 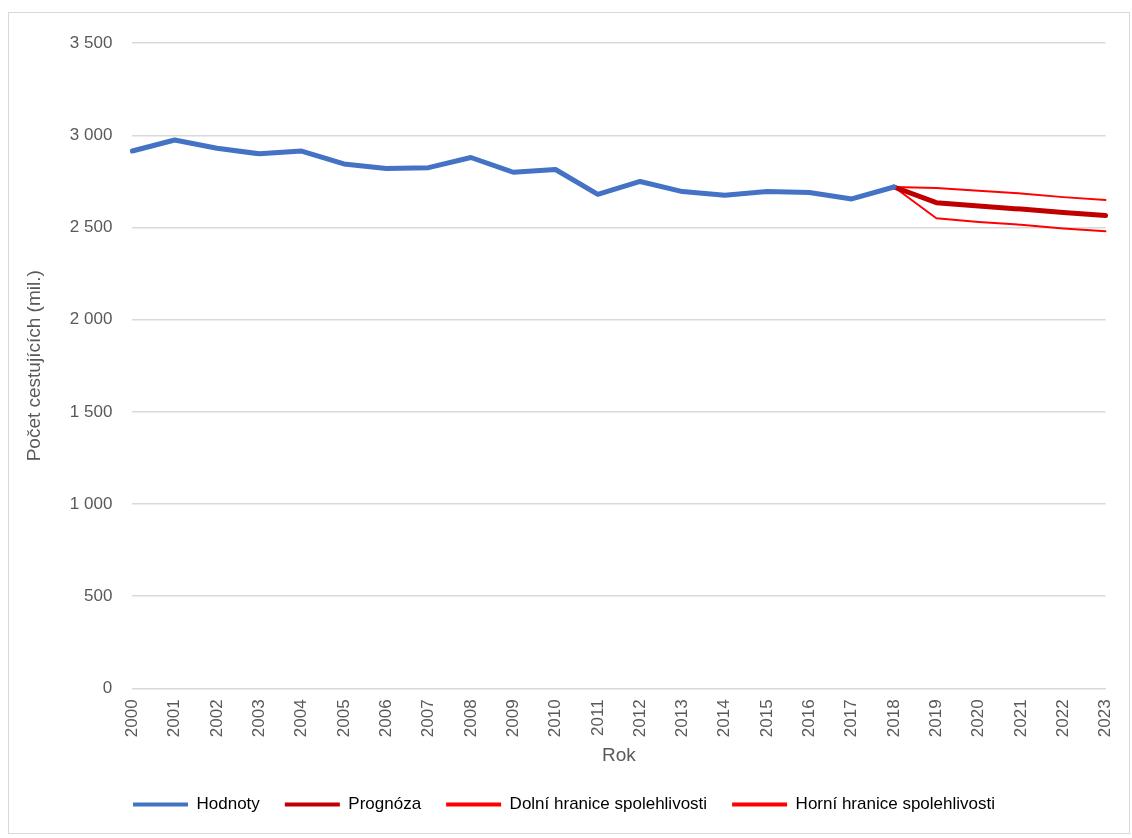 What do you see at coordinates (91, 411) in the screenshot?
I see `y-tick-label: 1 500` at bounding box center [91, 411].